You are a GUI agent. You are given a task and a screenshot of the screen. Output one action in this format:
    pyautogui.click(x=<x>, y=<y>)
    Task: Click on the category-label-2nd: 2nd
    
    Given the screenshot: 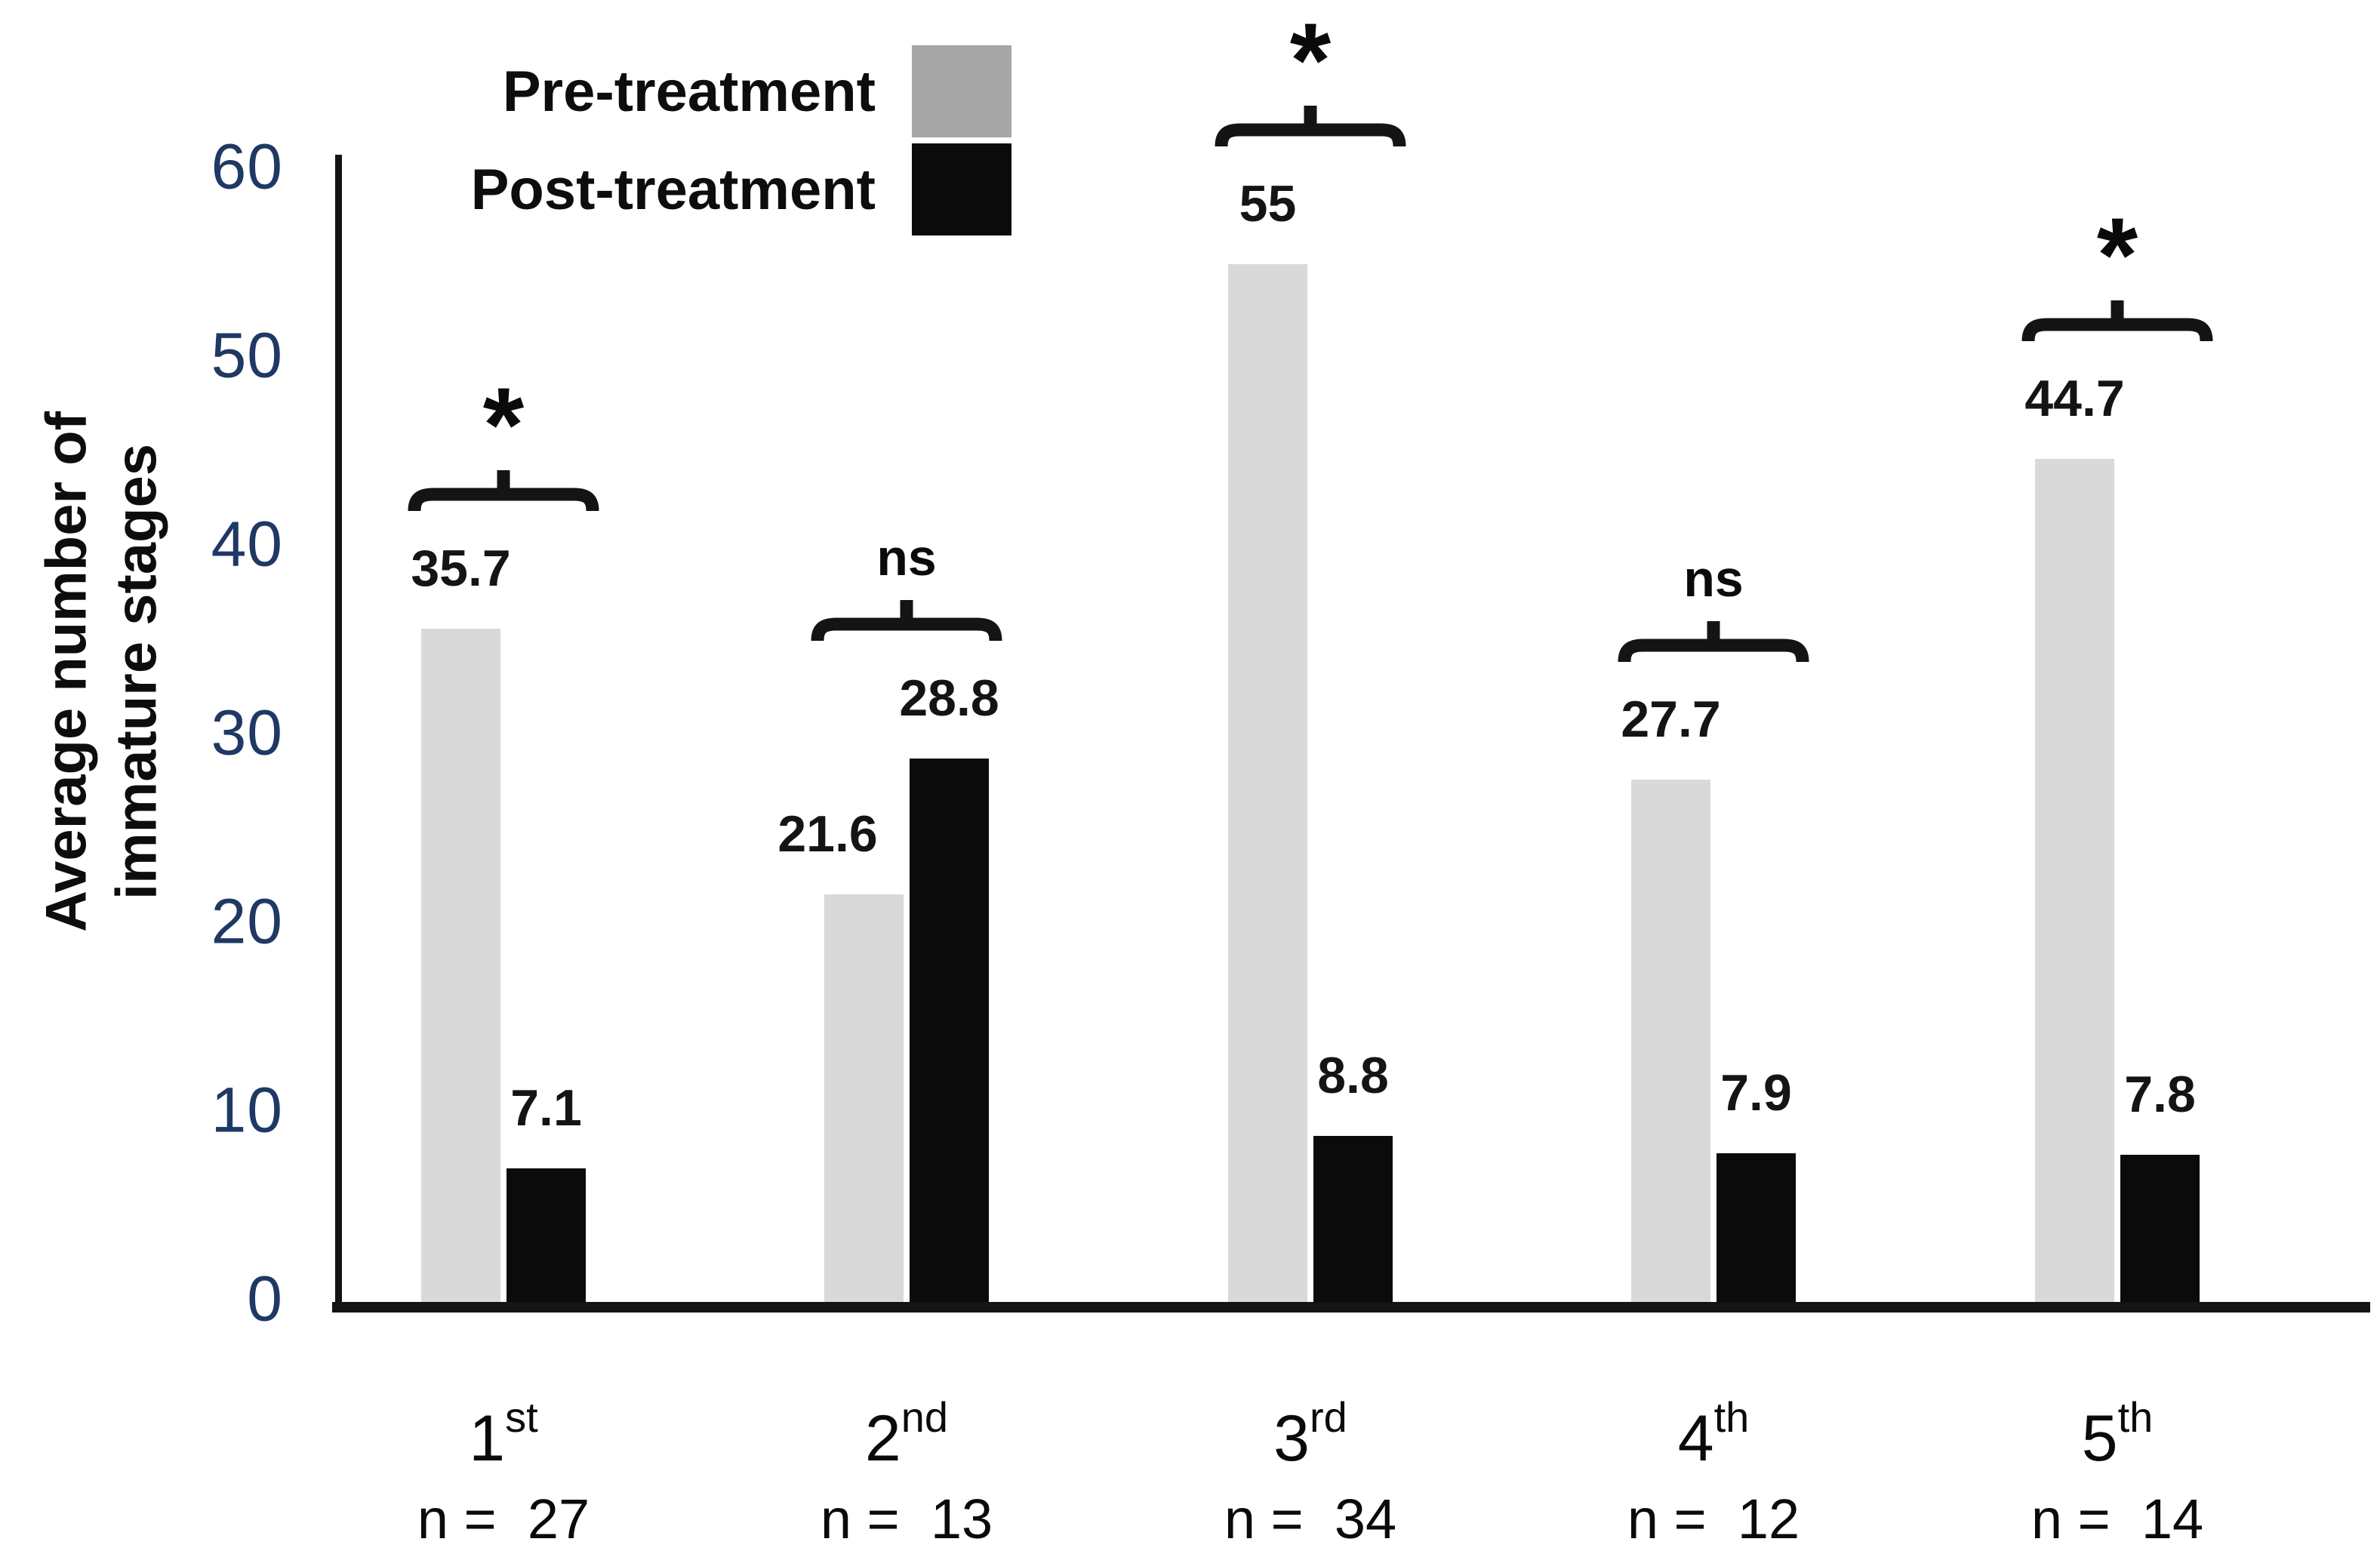 What is the action you would take?
    pyautogui.click(x=906, y=1434)
    